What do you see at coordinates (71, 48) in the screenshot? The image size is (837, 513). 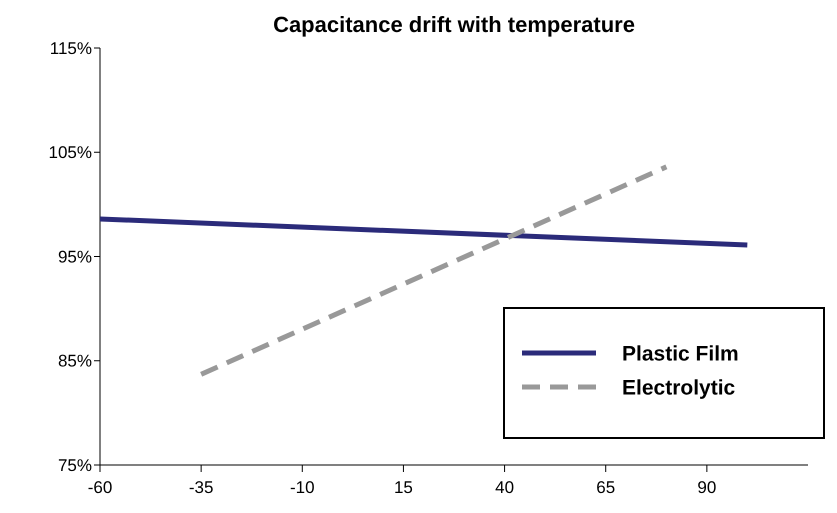 I see `y-tick-label: 115%` at bounding box center [71, 48].